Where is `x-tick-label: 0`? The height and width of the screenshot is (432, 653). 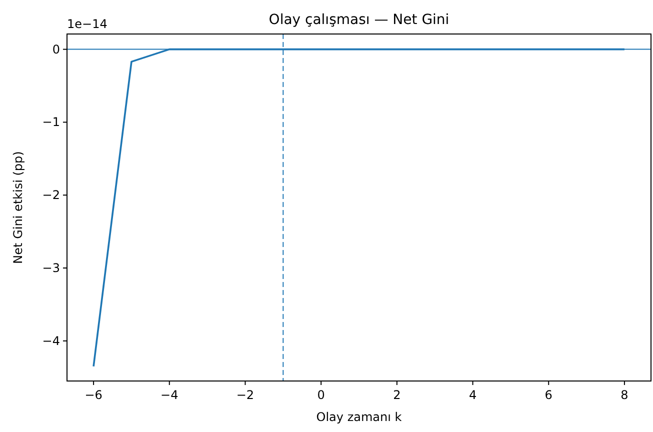
x-tick-label: 0 is located at coordinates (321, 395).